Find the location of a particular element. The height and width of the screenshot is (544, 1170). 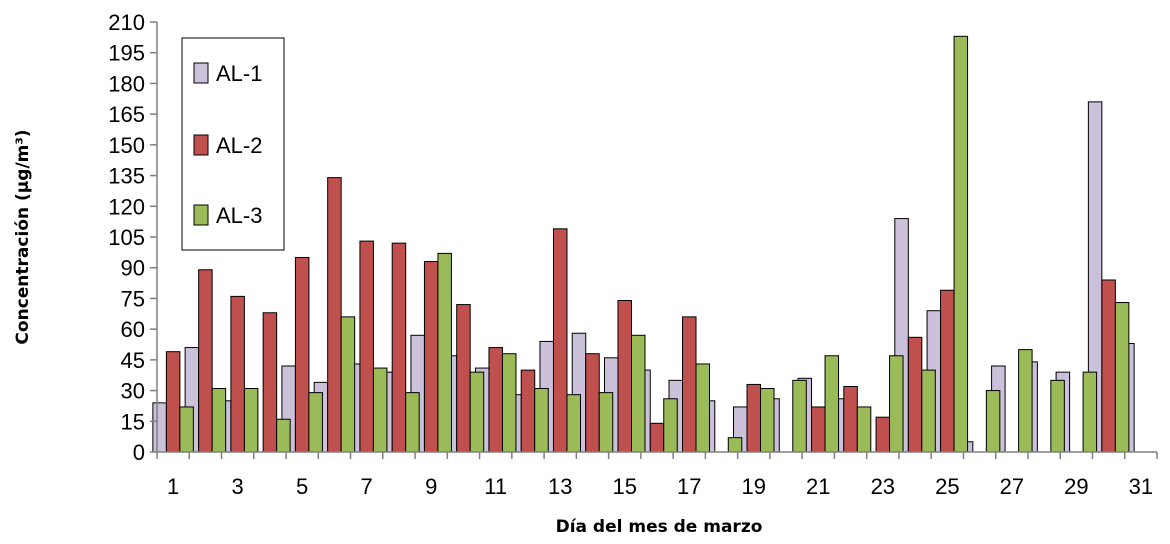

y-tick-label: 45 is located at coordinates (133, 360).